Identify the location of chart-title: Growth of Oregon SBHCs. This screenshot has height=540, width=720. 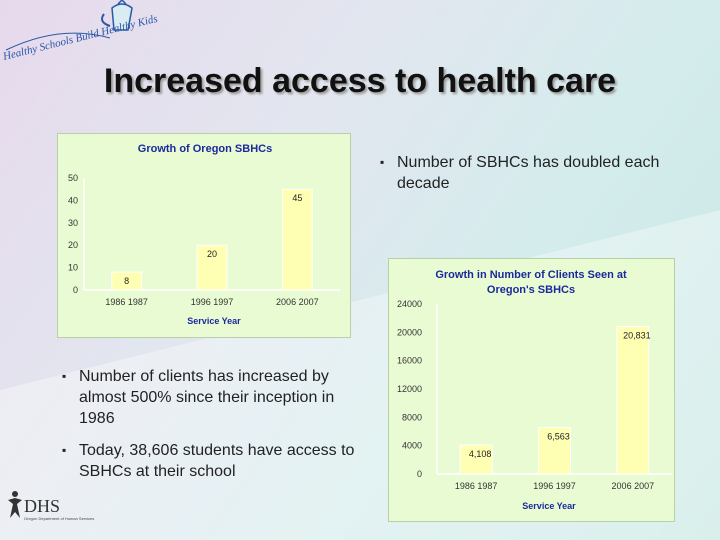
(205, 149).